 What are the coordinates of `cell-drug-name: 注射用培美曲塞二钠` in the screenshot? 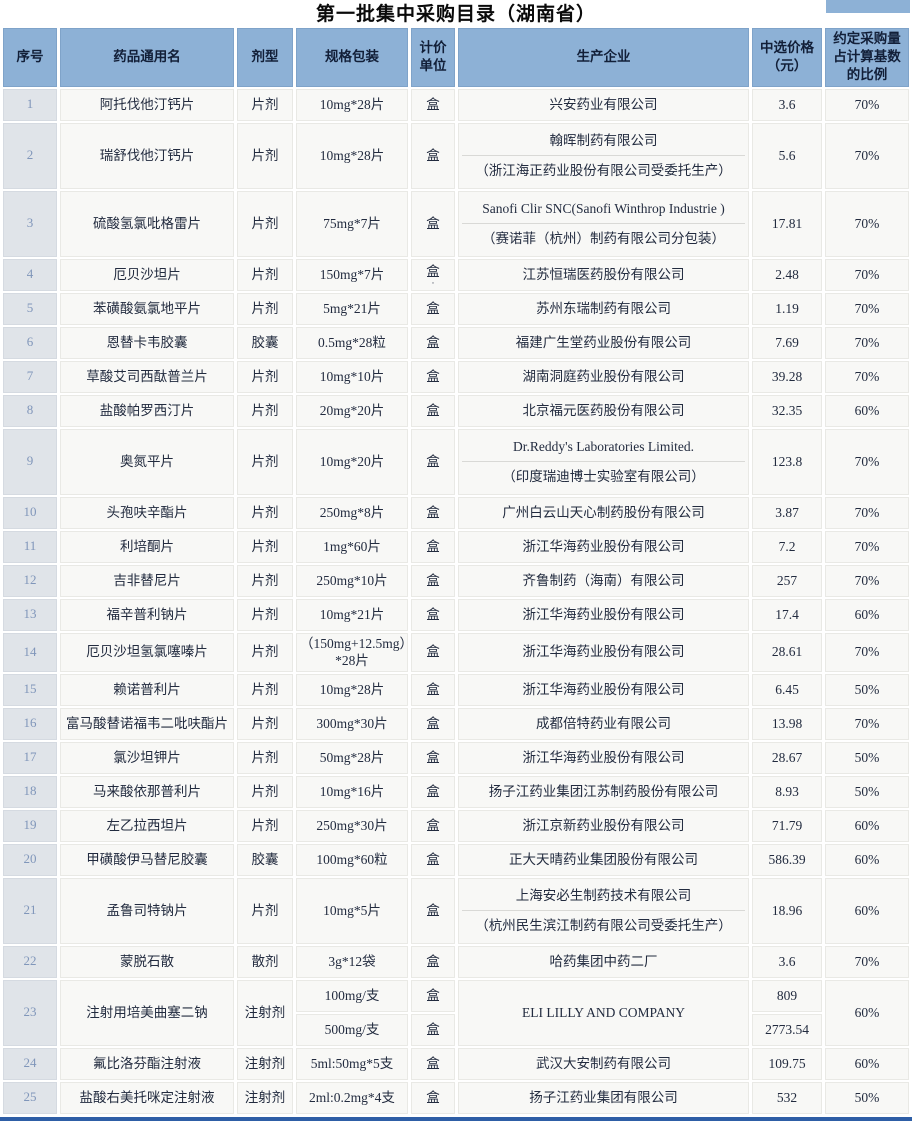 It's located at (147, 1012).